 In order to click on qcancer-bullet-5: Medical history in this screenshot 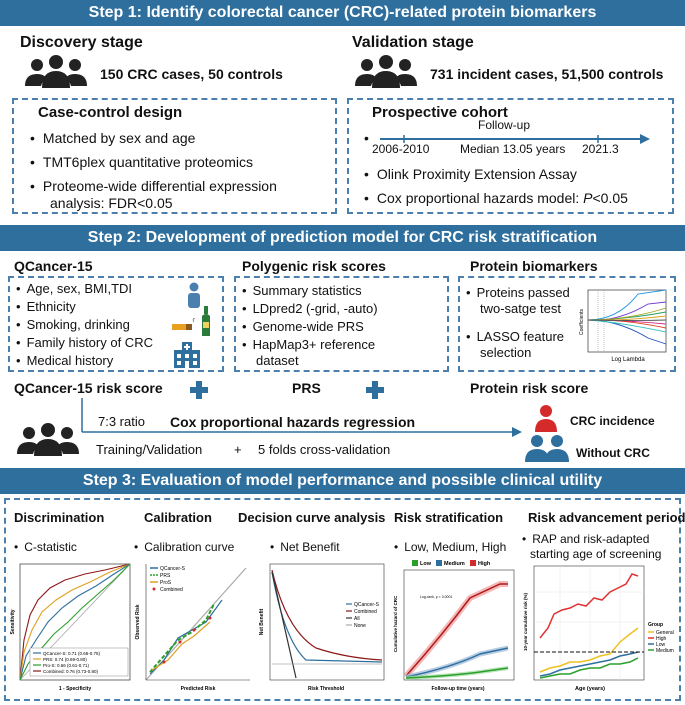, I will do `click(65, 360)`.